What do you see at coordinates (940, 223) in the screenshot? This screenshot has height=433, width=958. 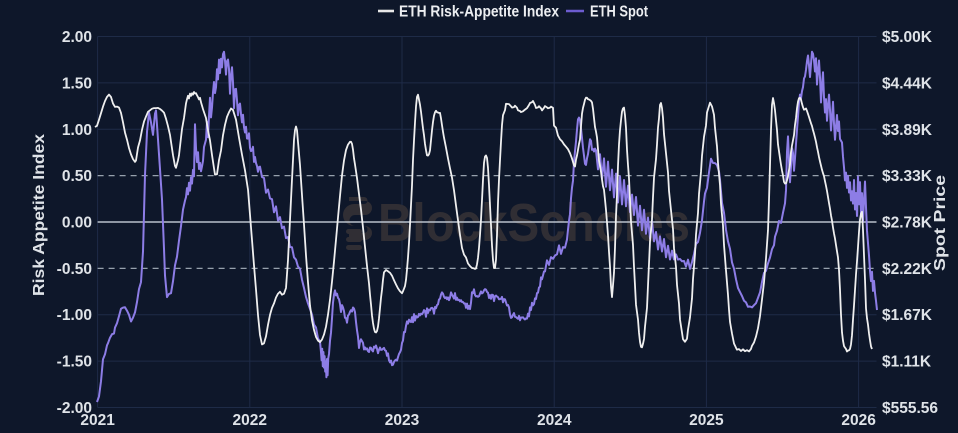 I see `svg-text: Spot Price` at bounding box center [940, 223].